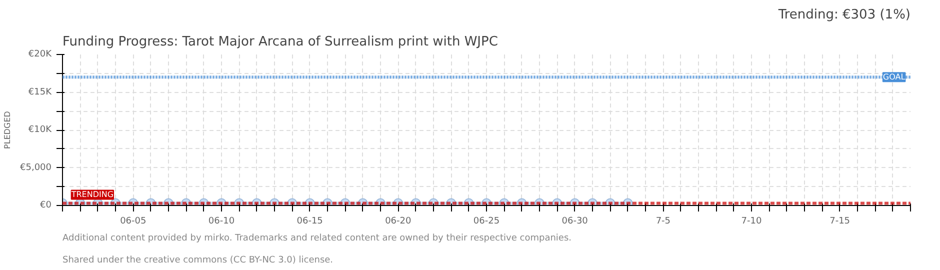 Image resolution: width=940 pixels, height=270 pixels. I want to click on chart-title: Funding Progress: Tarot Major Arcana of Surrealism print with WJPC, so click(280, 42).